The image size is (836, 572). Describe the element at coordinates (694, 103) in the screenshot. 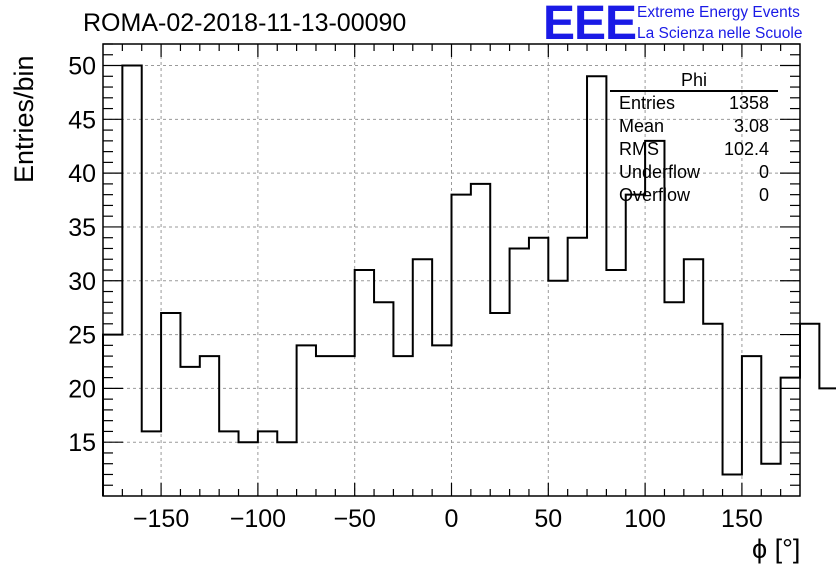

I see `stats-row: Entries 1358` at that location.